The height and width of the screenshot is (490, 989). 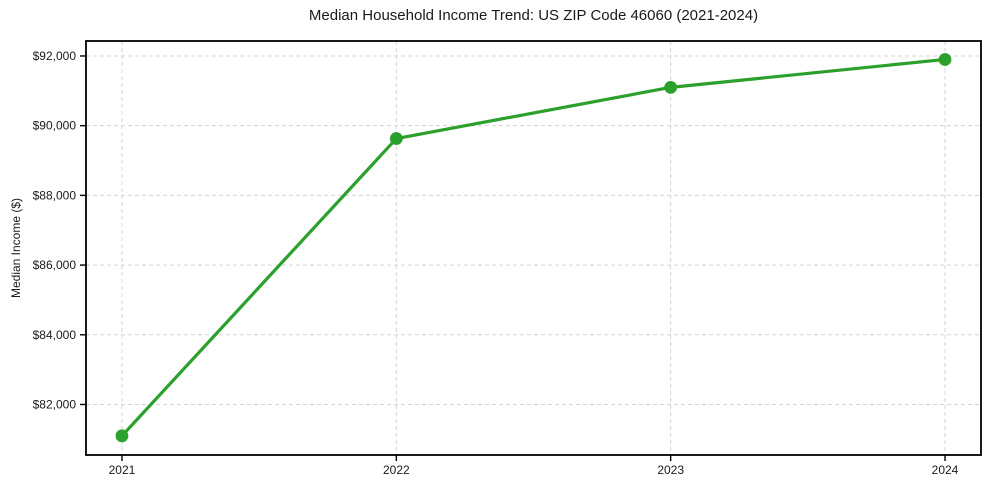 What do you see at coordinates (122, 436) in the screenshot?
I see `data-point-2021` at bounding box center [122, 436].